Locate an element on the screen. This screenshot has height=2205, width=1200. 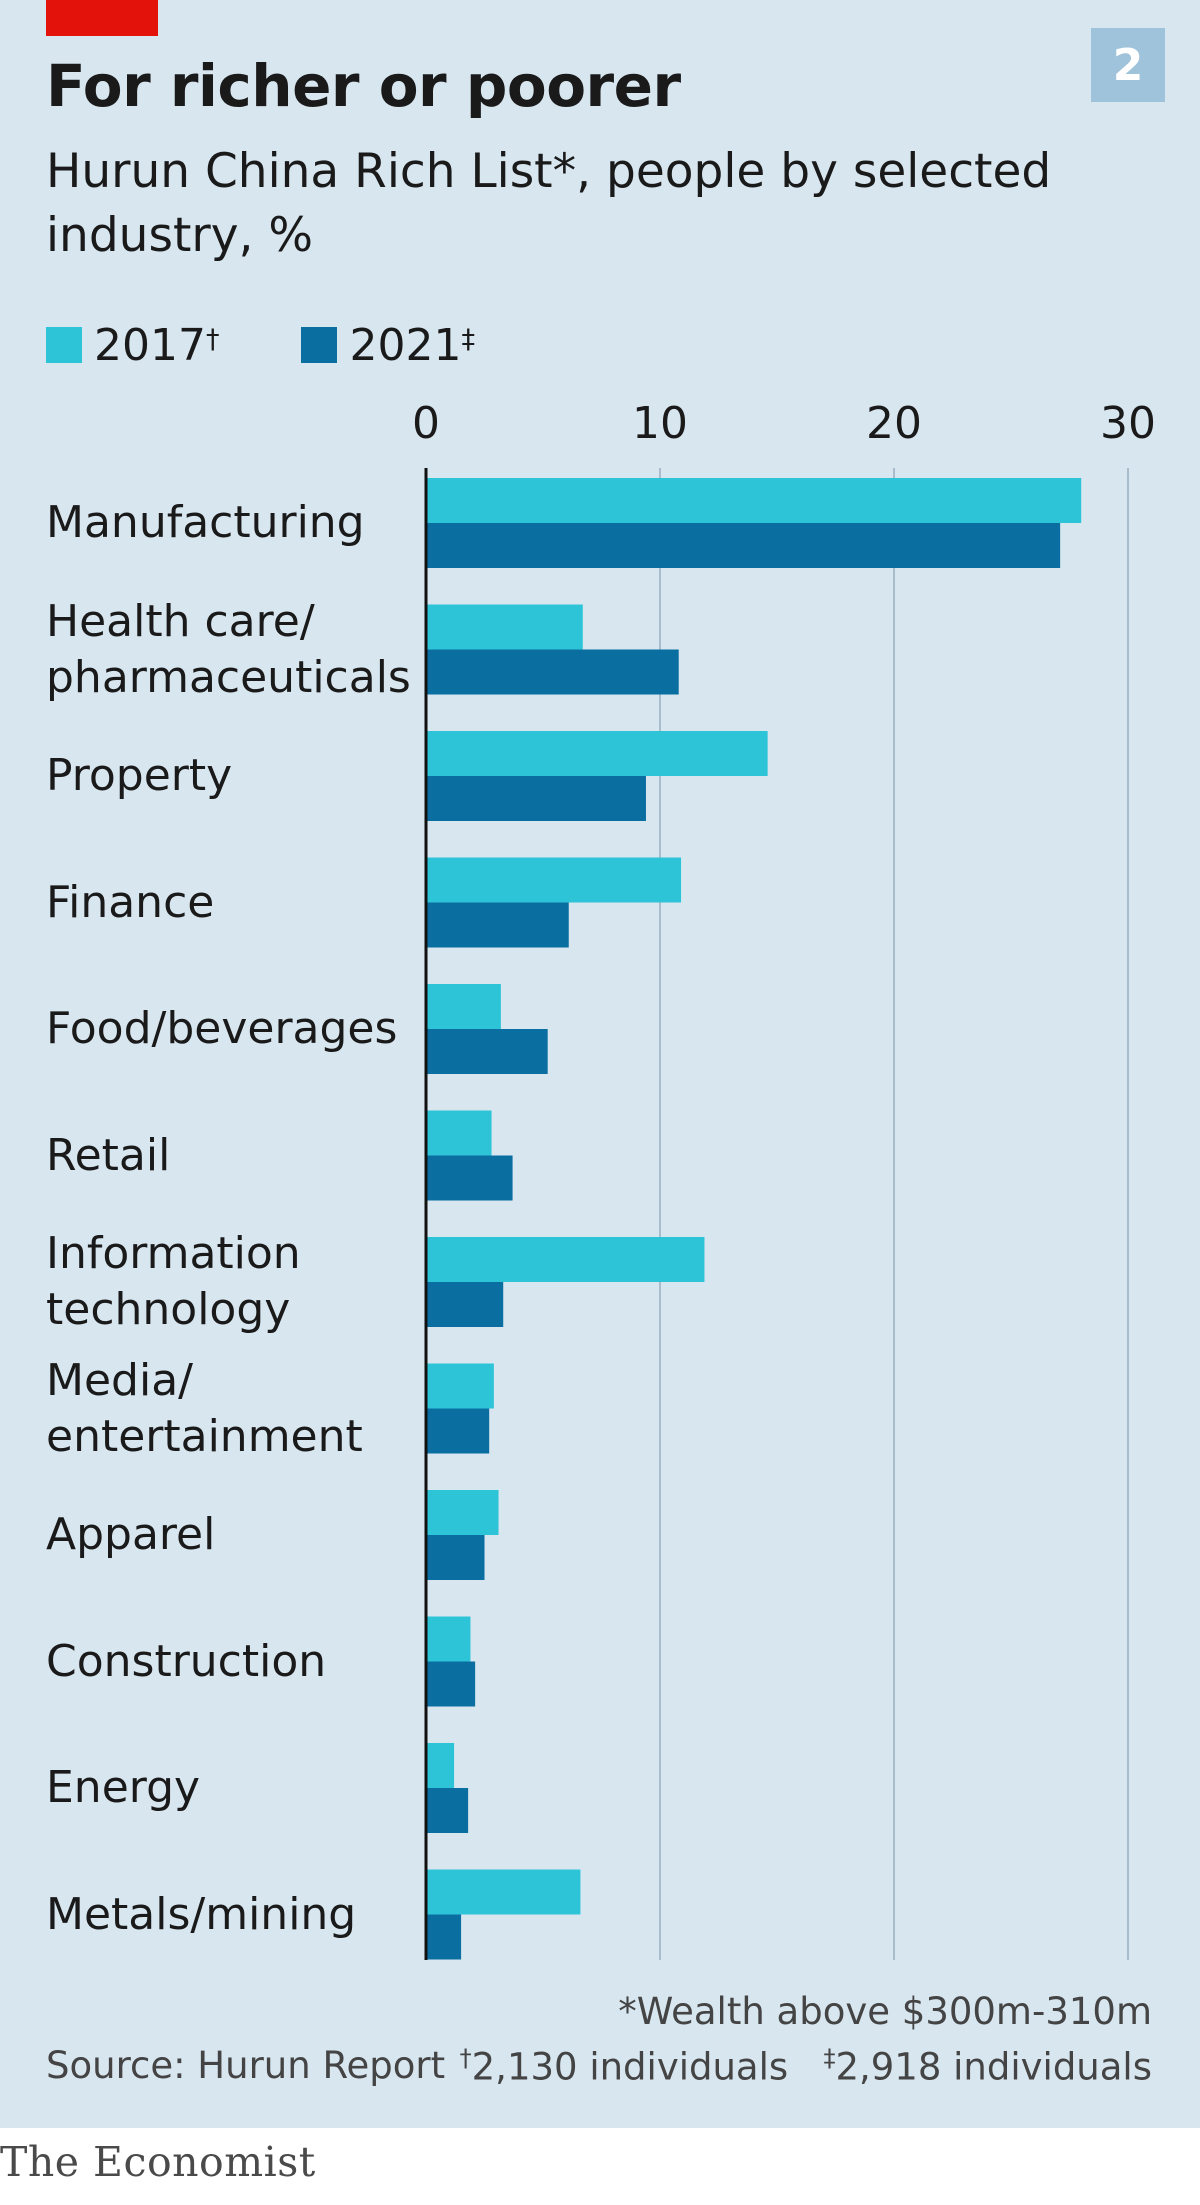
legend-label-2021: 2021 is located at coordinates (405, 345).